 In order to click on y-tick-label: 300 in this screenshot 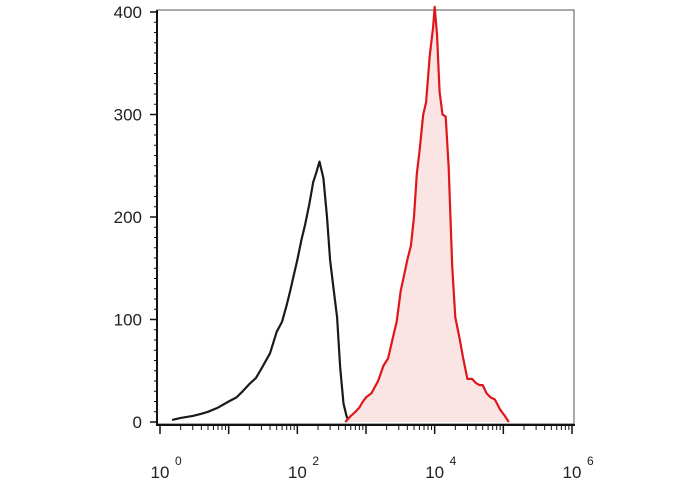, I will do `click(128, 115)`.